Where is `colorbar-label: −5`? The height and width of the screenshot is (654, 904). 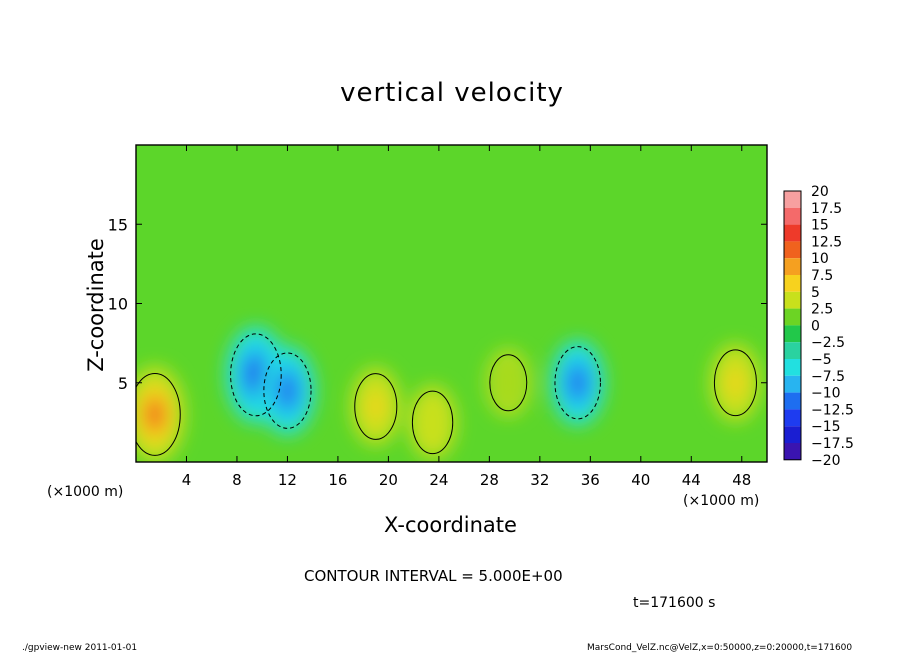
colorbar-label: −5 is located at coordinates (821, 360).